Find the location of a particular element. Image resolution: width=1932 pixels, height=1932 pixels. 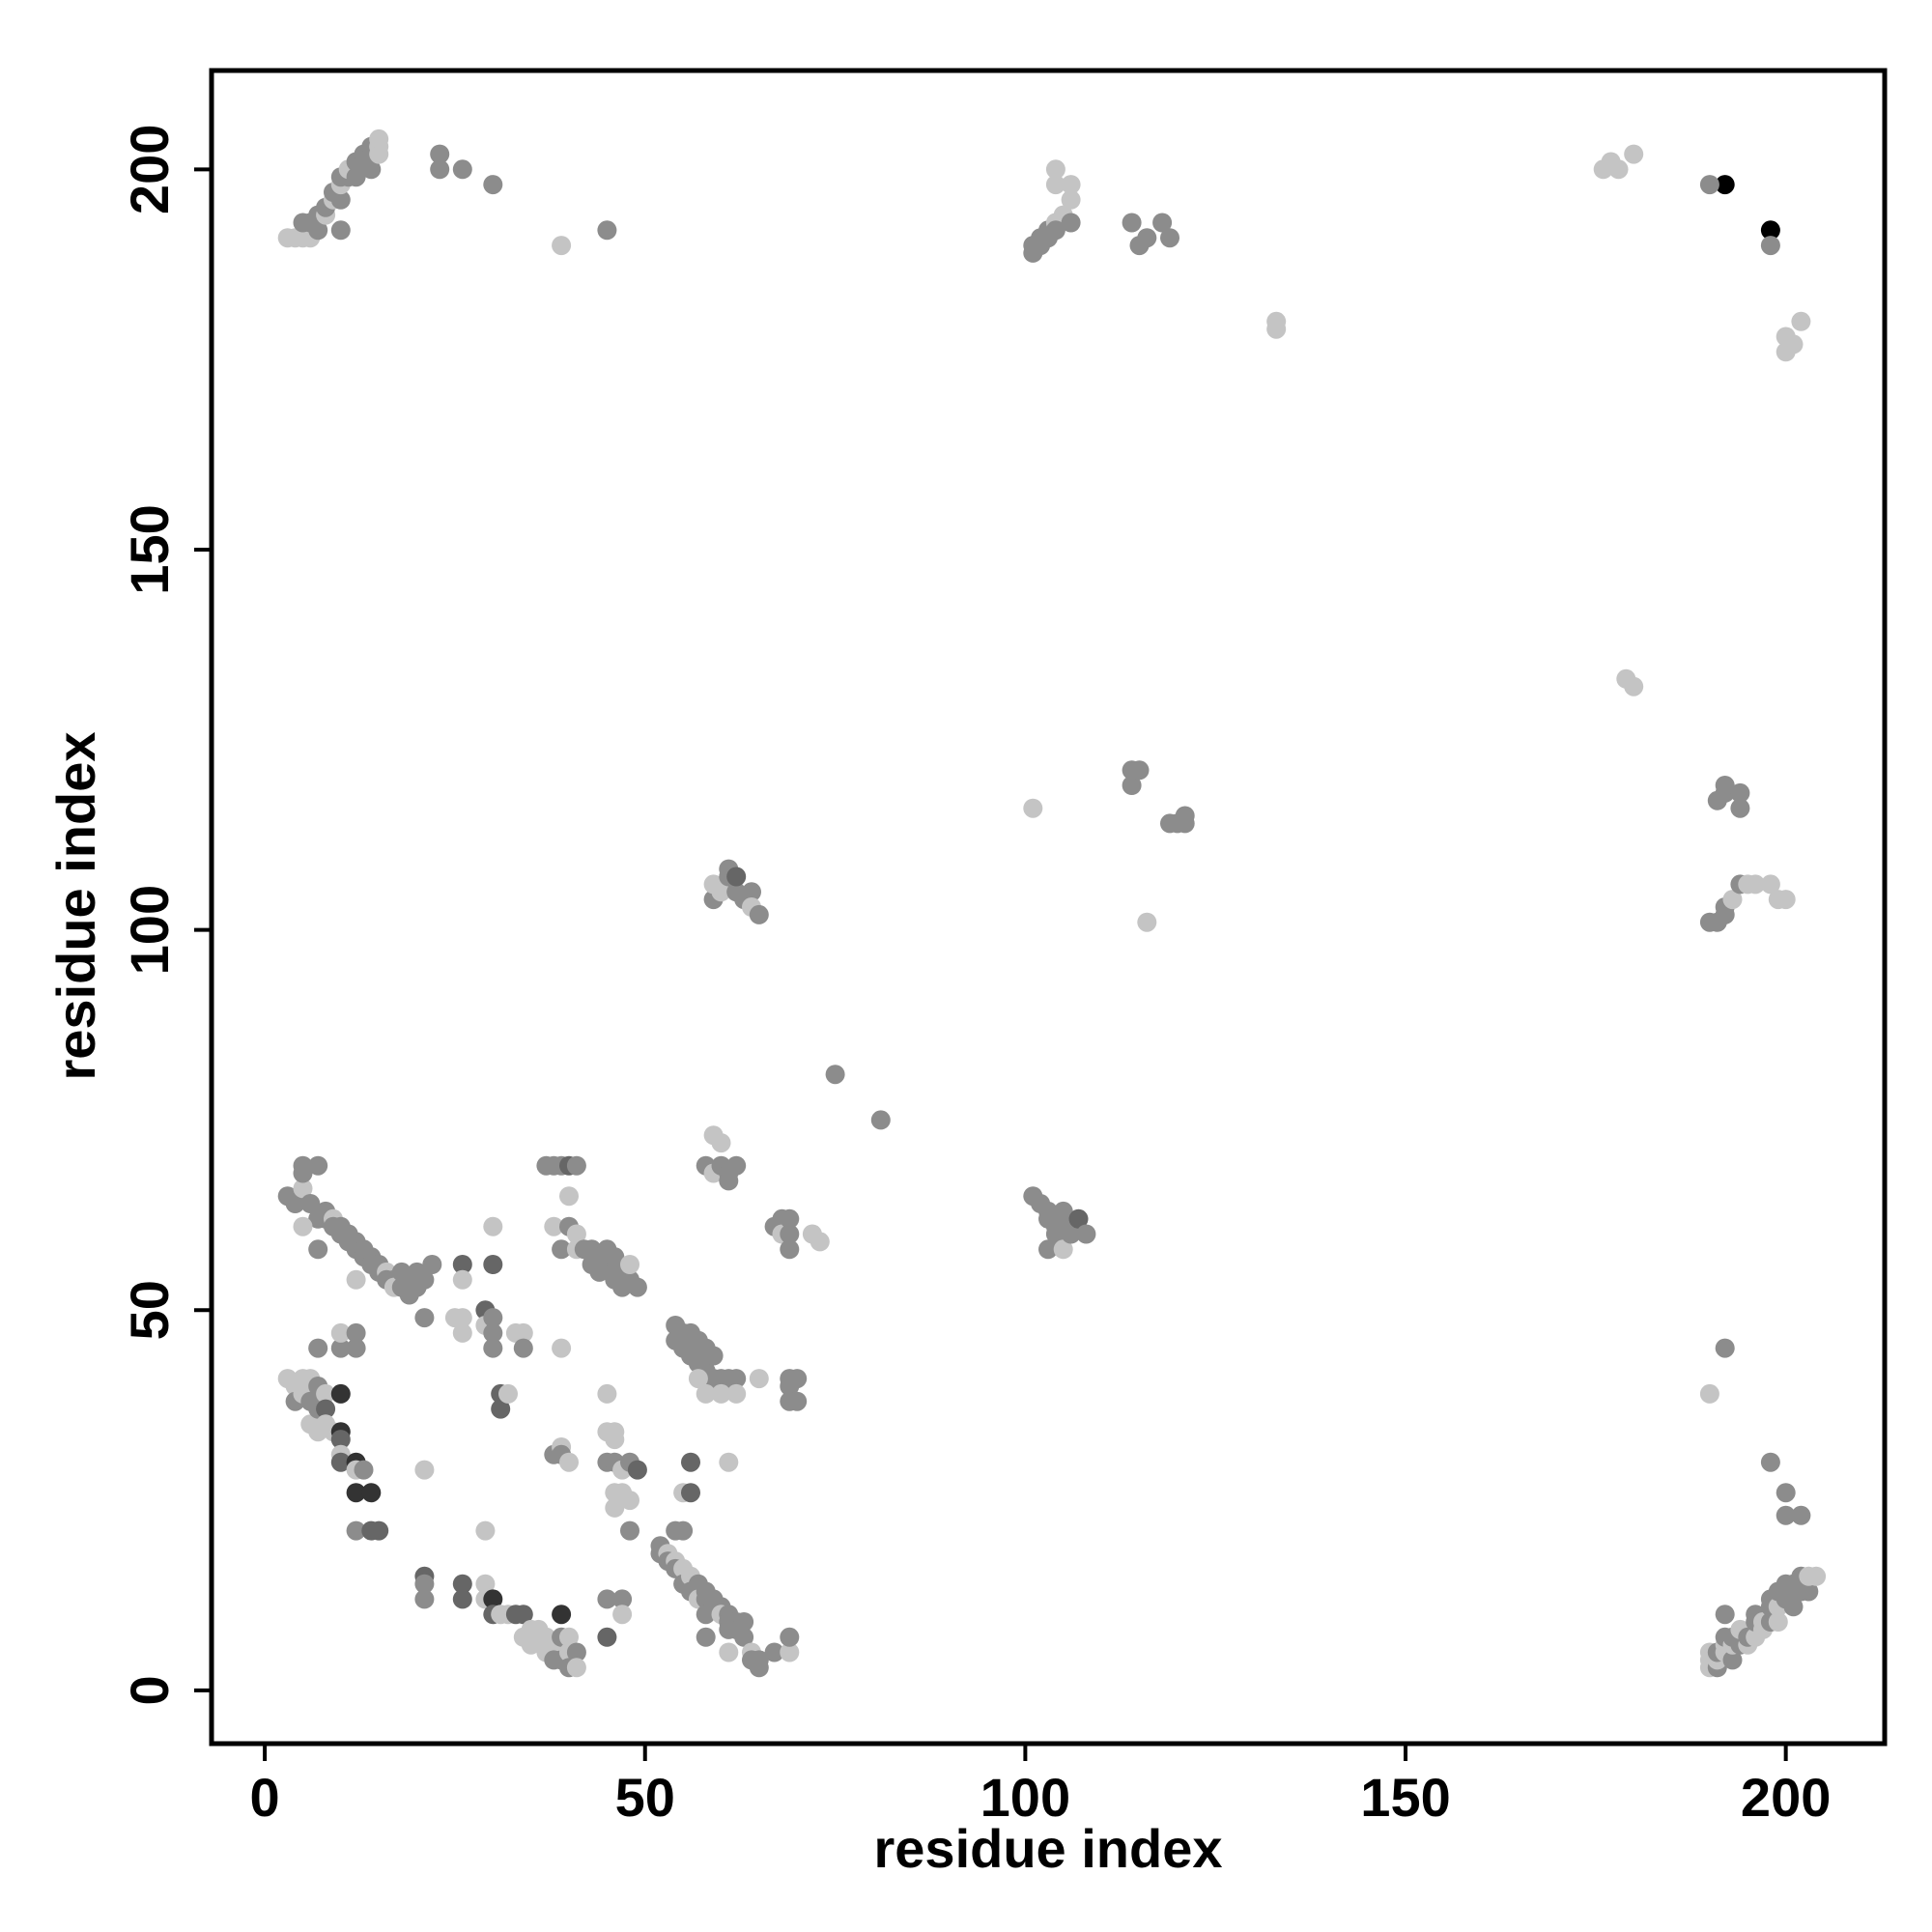

y-axis-title: residue index is located at coordinates (75, 905).